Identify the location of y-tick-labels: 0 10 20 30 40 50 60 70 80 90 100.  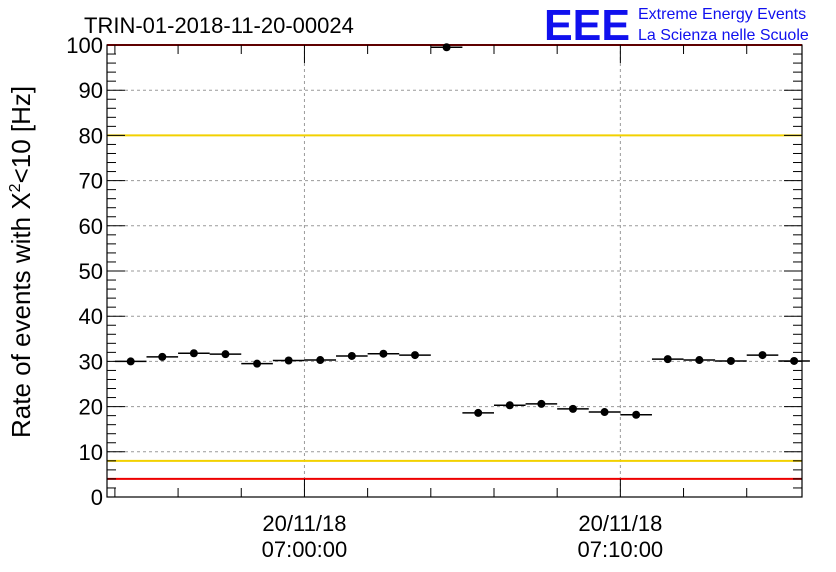
(84, 271).